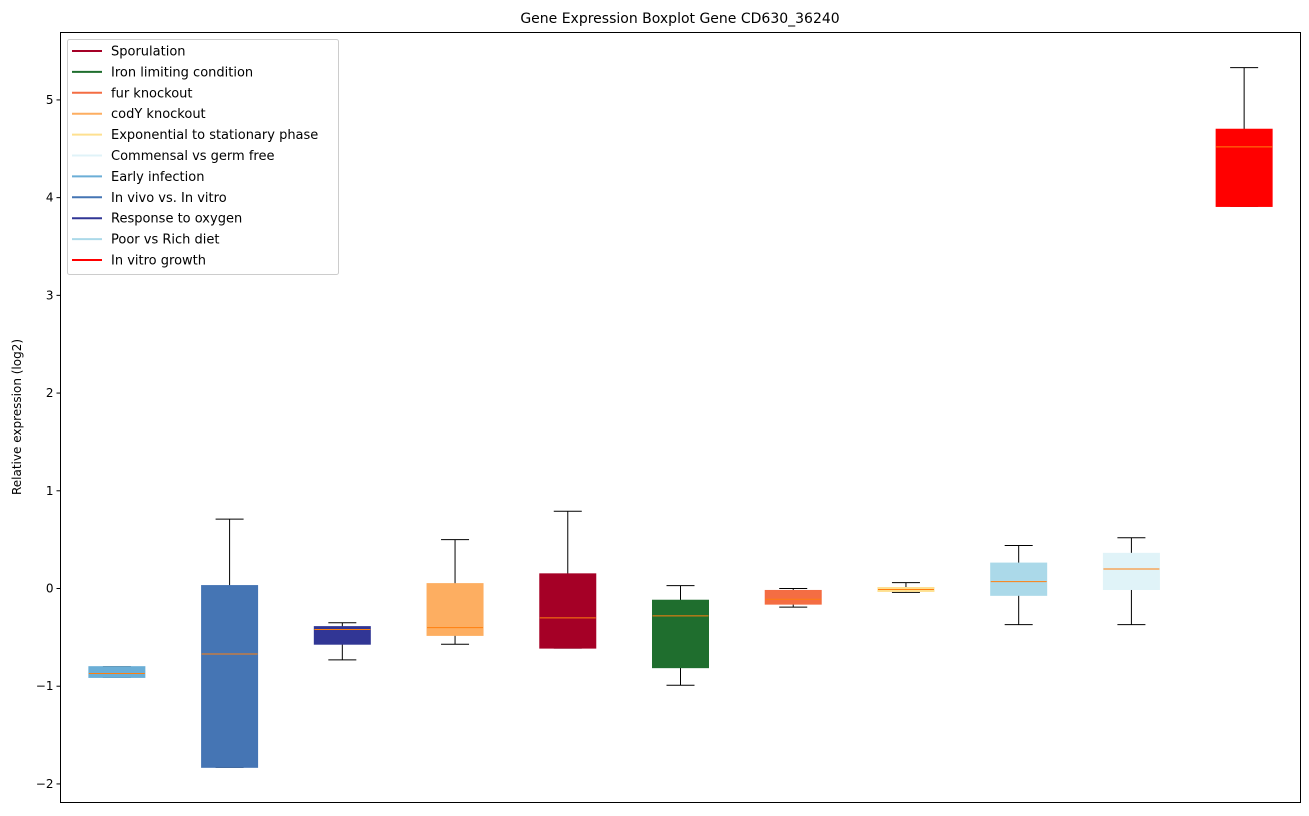  Describe the element at coordinates (50, 491) in the screenshot. I see `y-tick-label: 1` at that location.